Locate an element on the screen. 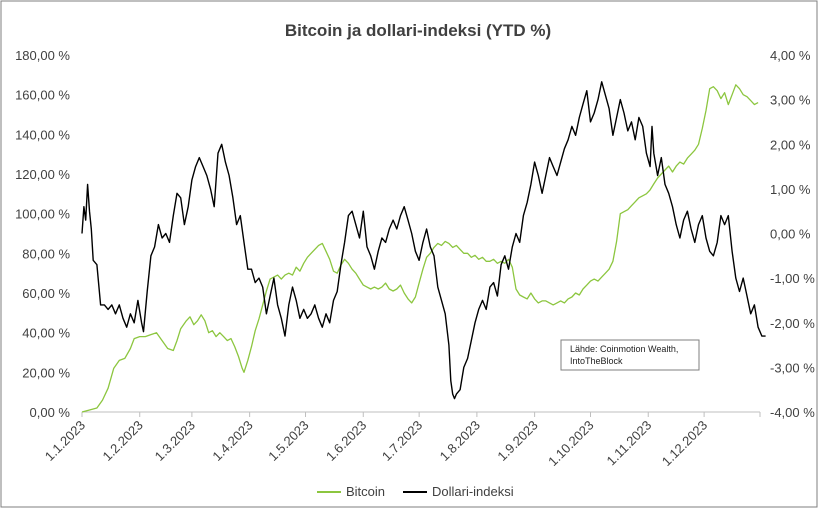 The width and height of the screenshot is (819, 509). y-right-tick-label: 4,00 % is located at coordinates (790, 55).